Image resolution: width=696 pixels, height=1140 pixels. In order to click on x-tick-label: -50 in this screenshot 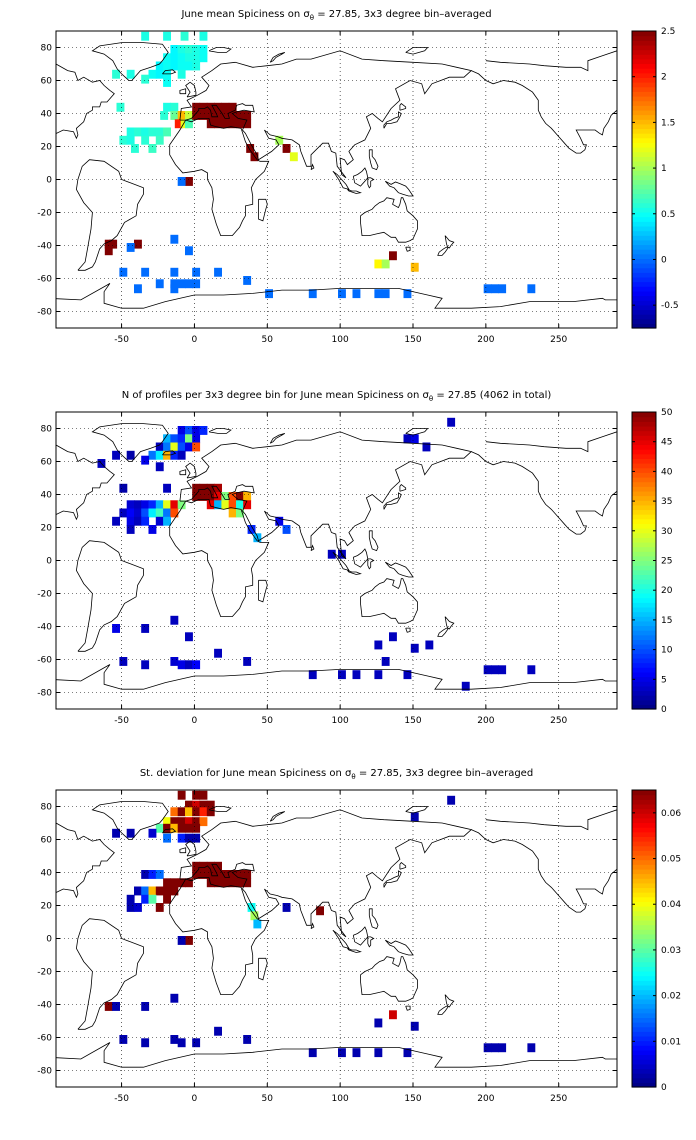, I will do `click(121, 721)`.